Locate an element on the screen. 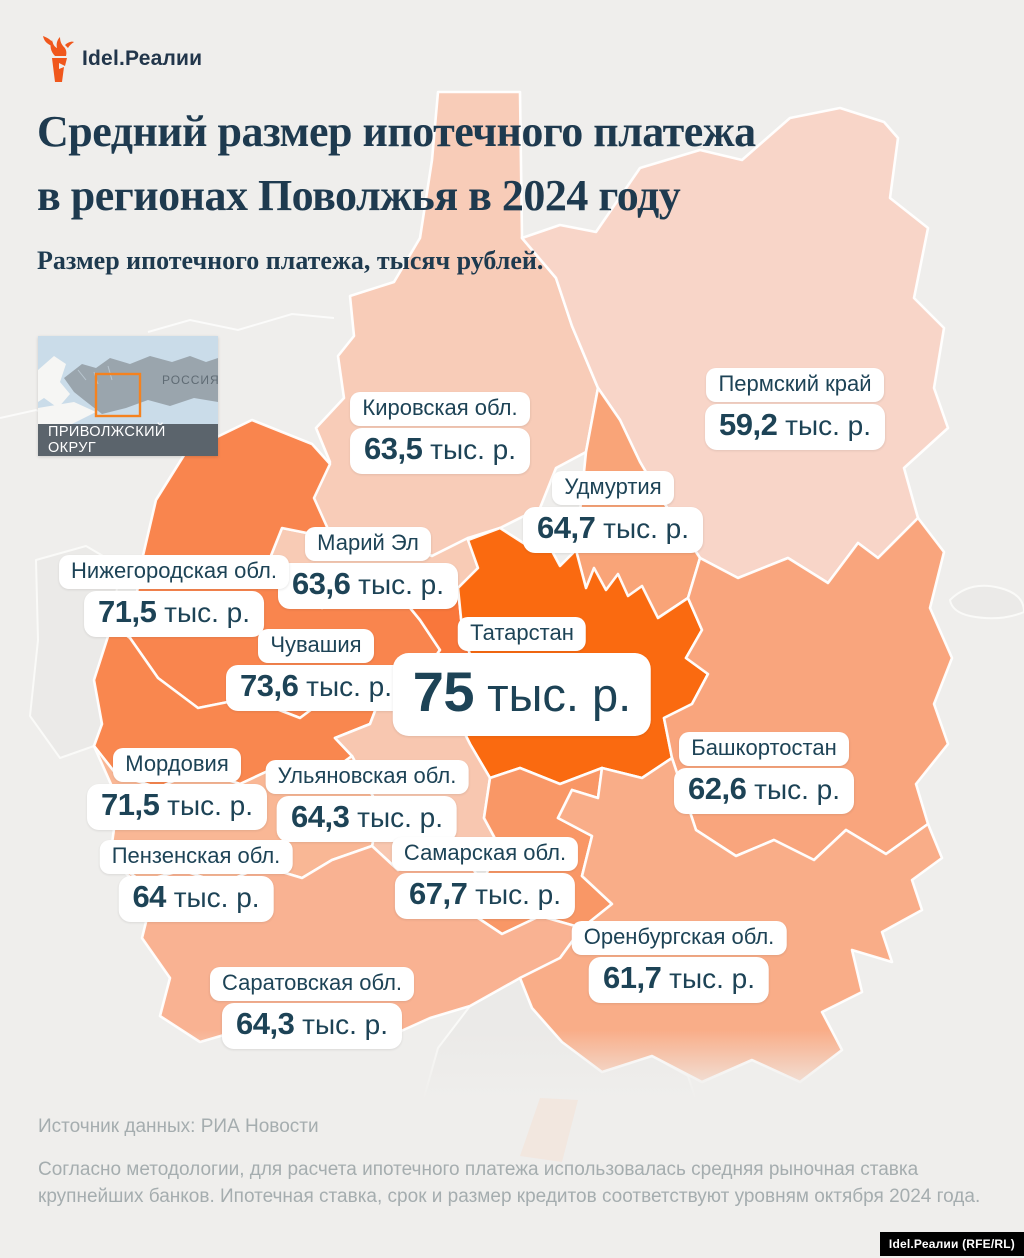  title-line-2: в регионах Поволжья в 2024 году is located at coordinates (359, 195).